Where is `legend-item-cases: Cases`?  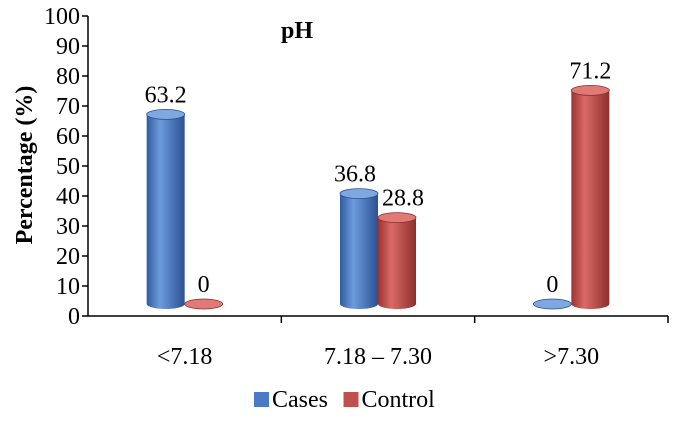 legend-item-cases: Cases is located at coordinates (291, 400).